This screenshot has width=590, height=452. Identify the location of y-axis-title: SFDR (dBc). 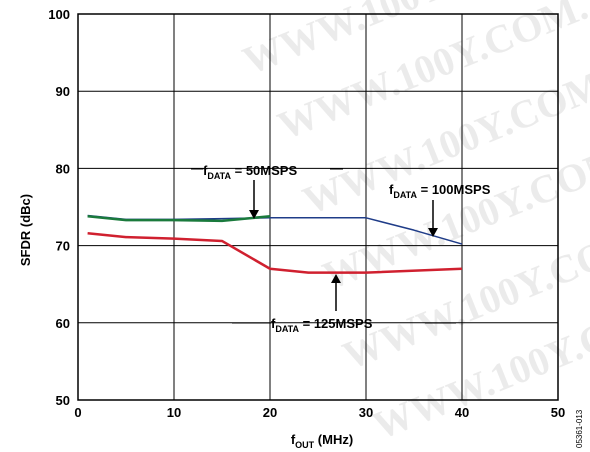
(25, 230).